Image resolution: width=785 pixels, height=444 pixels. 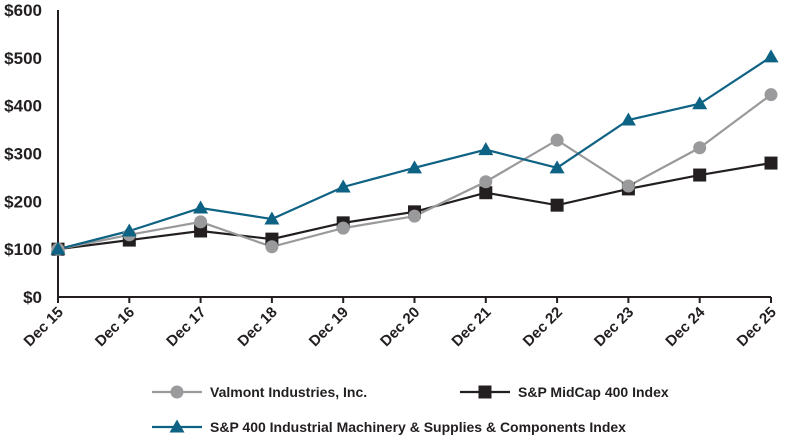 I want to click on y-tick-label: $0, so click(x=32, y=297).